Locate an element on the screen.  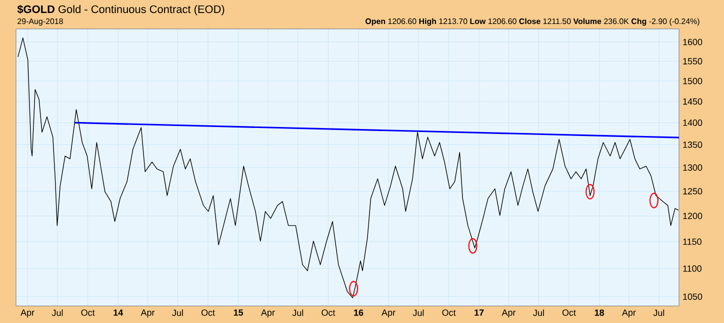
y-tick-label: 1300 is located at coordinates (692, 167).